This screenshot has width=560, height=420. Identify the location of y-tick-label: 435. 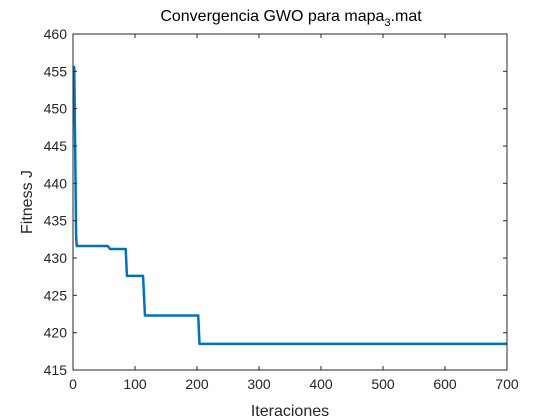
(56, 221).